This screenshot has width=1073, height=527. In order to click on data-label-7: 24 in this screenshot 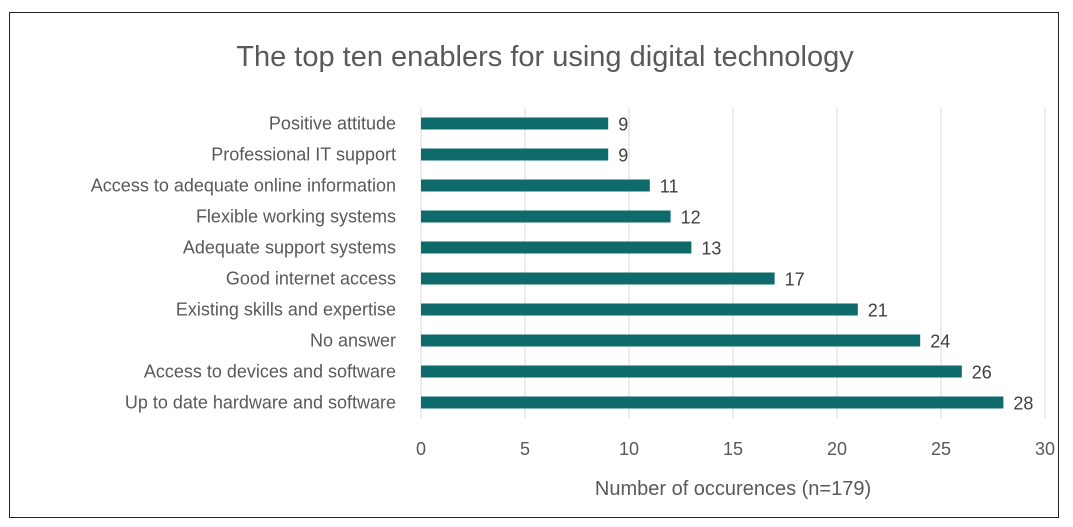, I will do `click(940, 342)`.